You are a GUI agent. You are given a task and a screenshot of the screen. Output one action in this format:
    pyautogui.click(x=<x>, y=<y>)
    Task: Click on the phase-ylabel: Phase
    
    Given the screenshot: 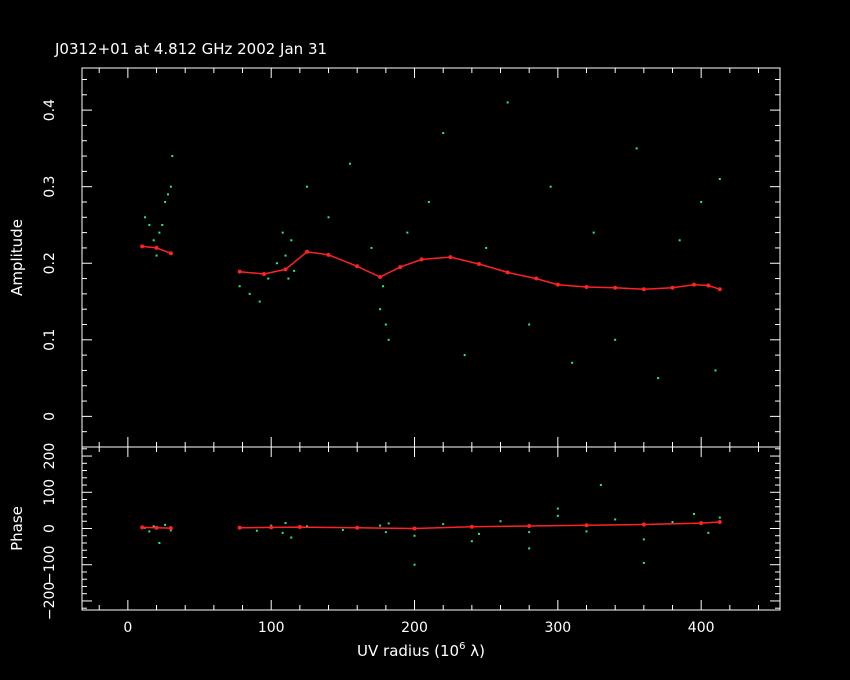 What is the action you would take?
    pyautogui.click(x=17, y=528)
    